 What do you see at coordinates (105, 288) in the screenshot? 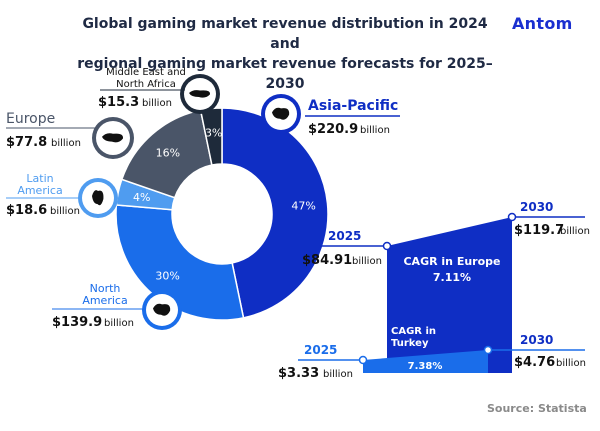
I see `region-name-north-america-line-1: North` at bounding box center [105, 288].